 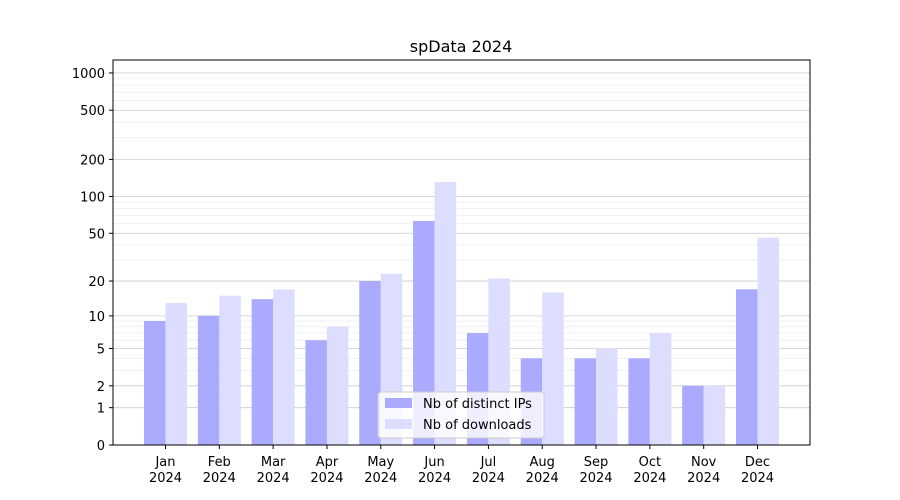 What do you see at coordinates (92, 160) in the screenshot?
I see `y-tick-label: 200` at bounding box center [92, 160].